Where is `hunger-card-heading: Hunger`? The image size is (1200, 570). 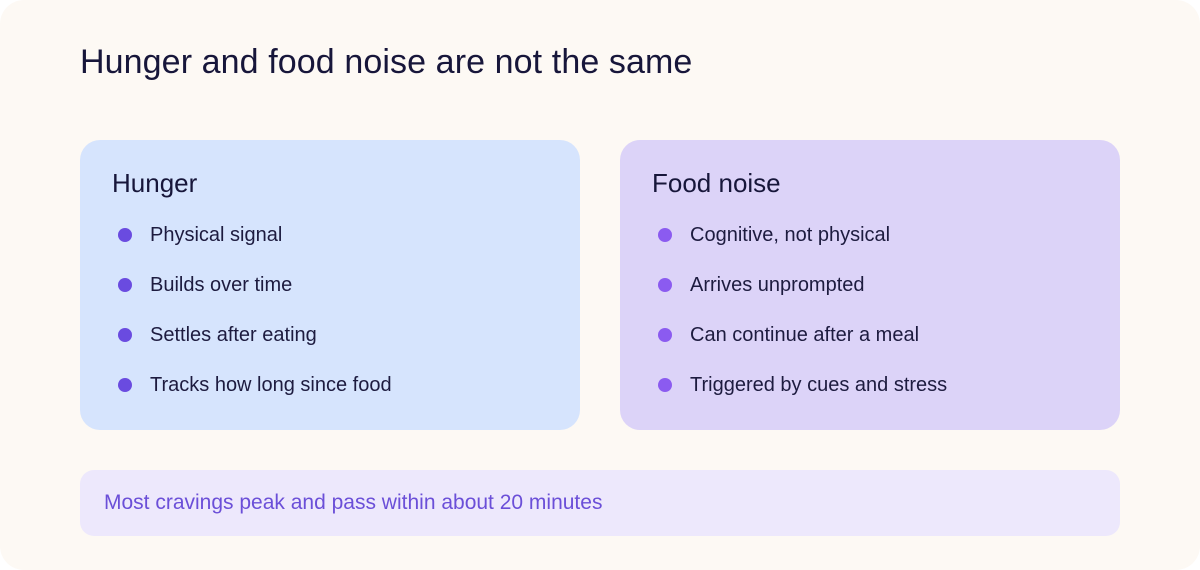 hunger-card-heading: Hunger is located at coordinates (155, 183).